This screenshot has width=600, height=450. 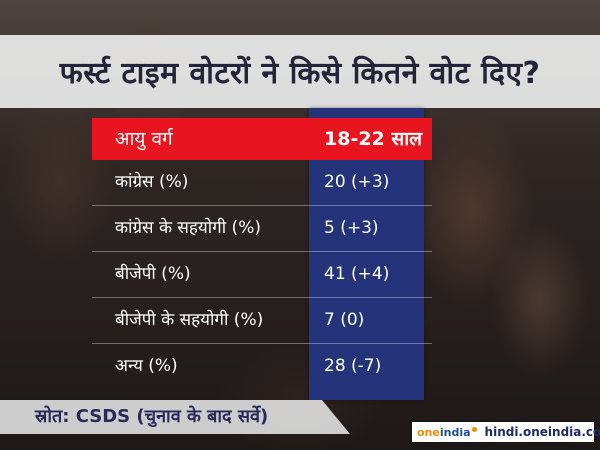 What do you see at coordinates (353, 366) in the screenshot?
I see `row-value: 28 (-7)` at bounding box center [353, 366].